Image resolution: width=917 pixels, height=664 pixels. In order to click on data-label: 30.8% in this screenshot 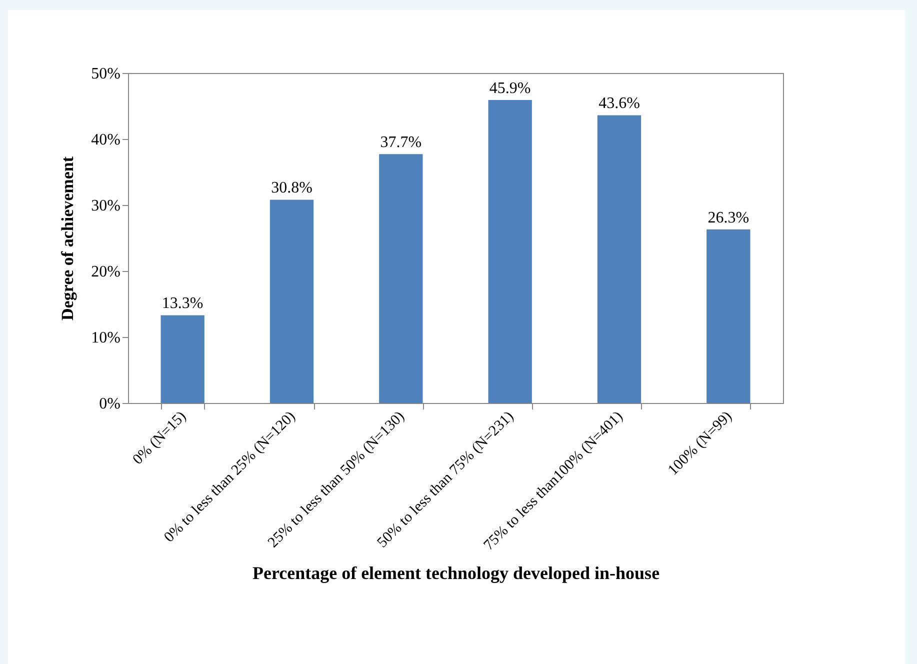, I will do `click(291, 188)`.